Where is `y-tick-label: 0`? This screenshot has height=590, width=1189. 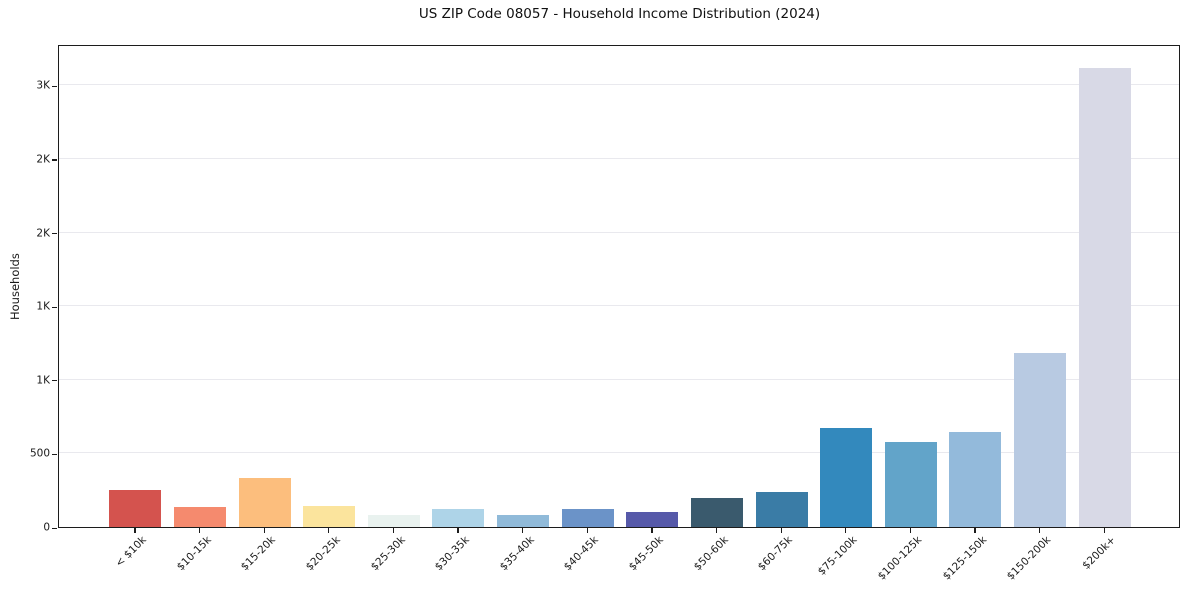
y-tick-label: 0 is located at coordinates (46, 527).